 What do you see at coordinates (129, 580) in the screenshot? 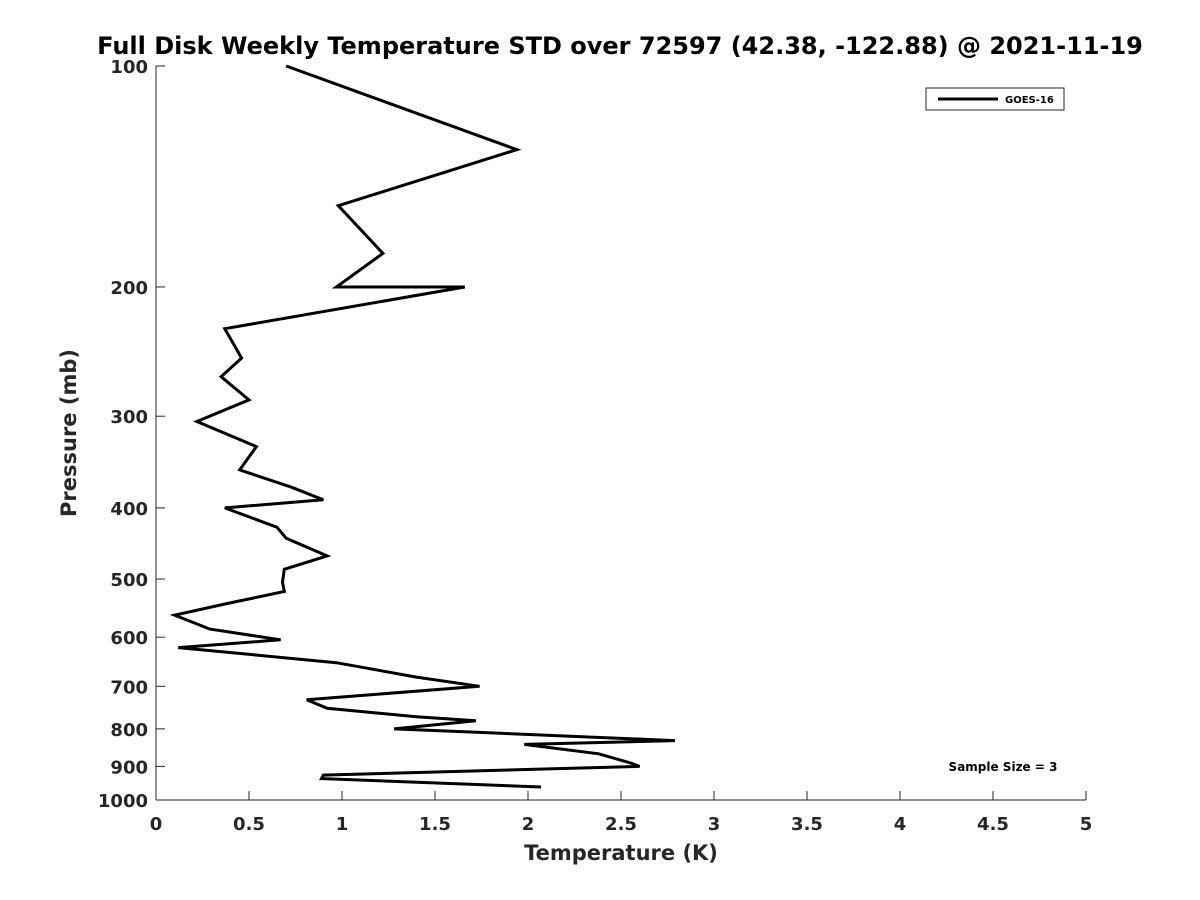
I see `y-tick-label: 500` at bounding box center [129, 580].